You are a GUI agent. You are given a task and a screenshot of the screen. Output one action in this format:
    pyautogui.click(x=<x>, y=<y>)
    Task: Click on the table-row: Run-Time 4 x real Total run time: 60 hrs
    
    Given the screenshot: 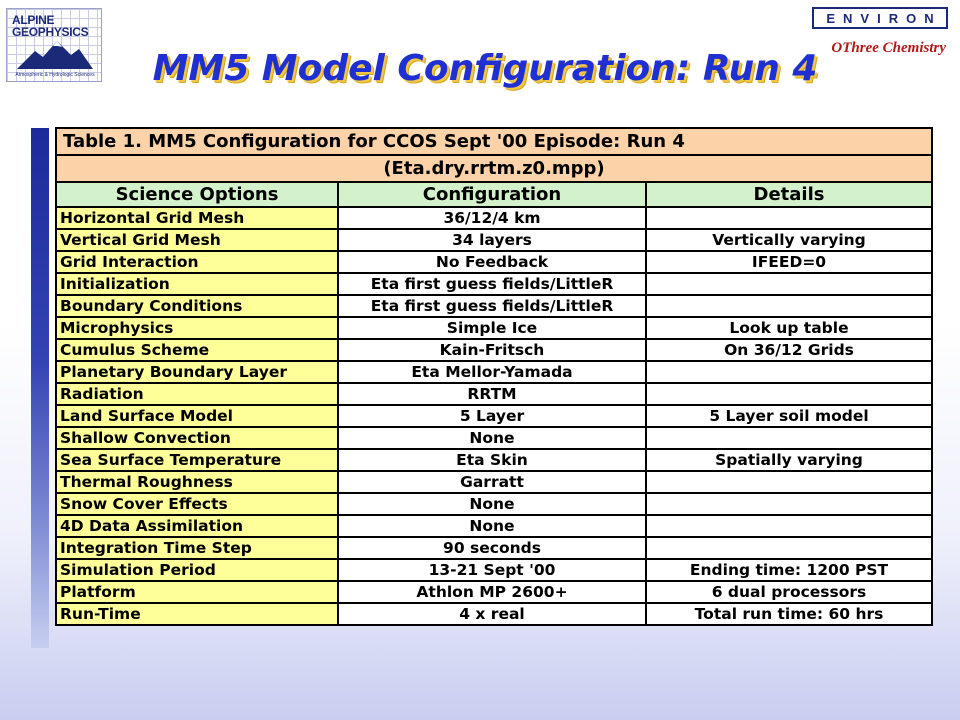 What is the action you would take?
    pyautogui.click(x=494, y=614)
    